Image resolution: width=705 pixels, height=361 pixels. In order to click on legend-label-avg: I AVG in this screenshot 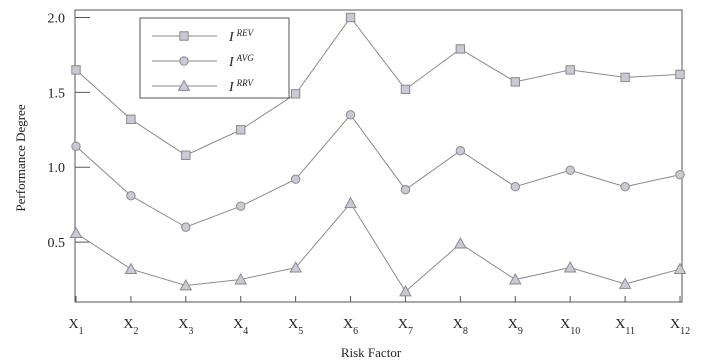, I will do `click(241, 61)`.